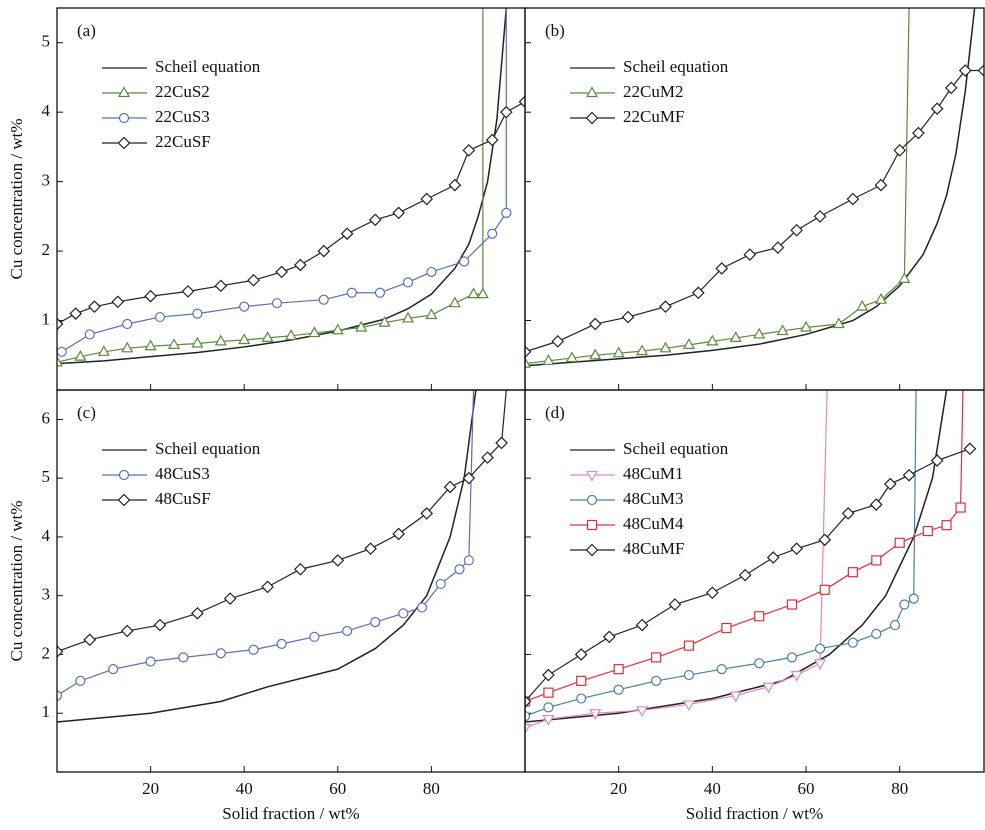  Describe the element at coordinates (291, 213) in the screenshot. I see `series-line` at that location.